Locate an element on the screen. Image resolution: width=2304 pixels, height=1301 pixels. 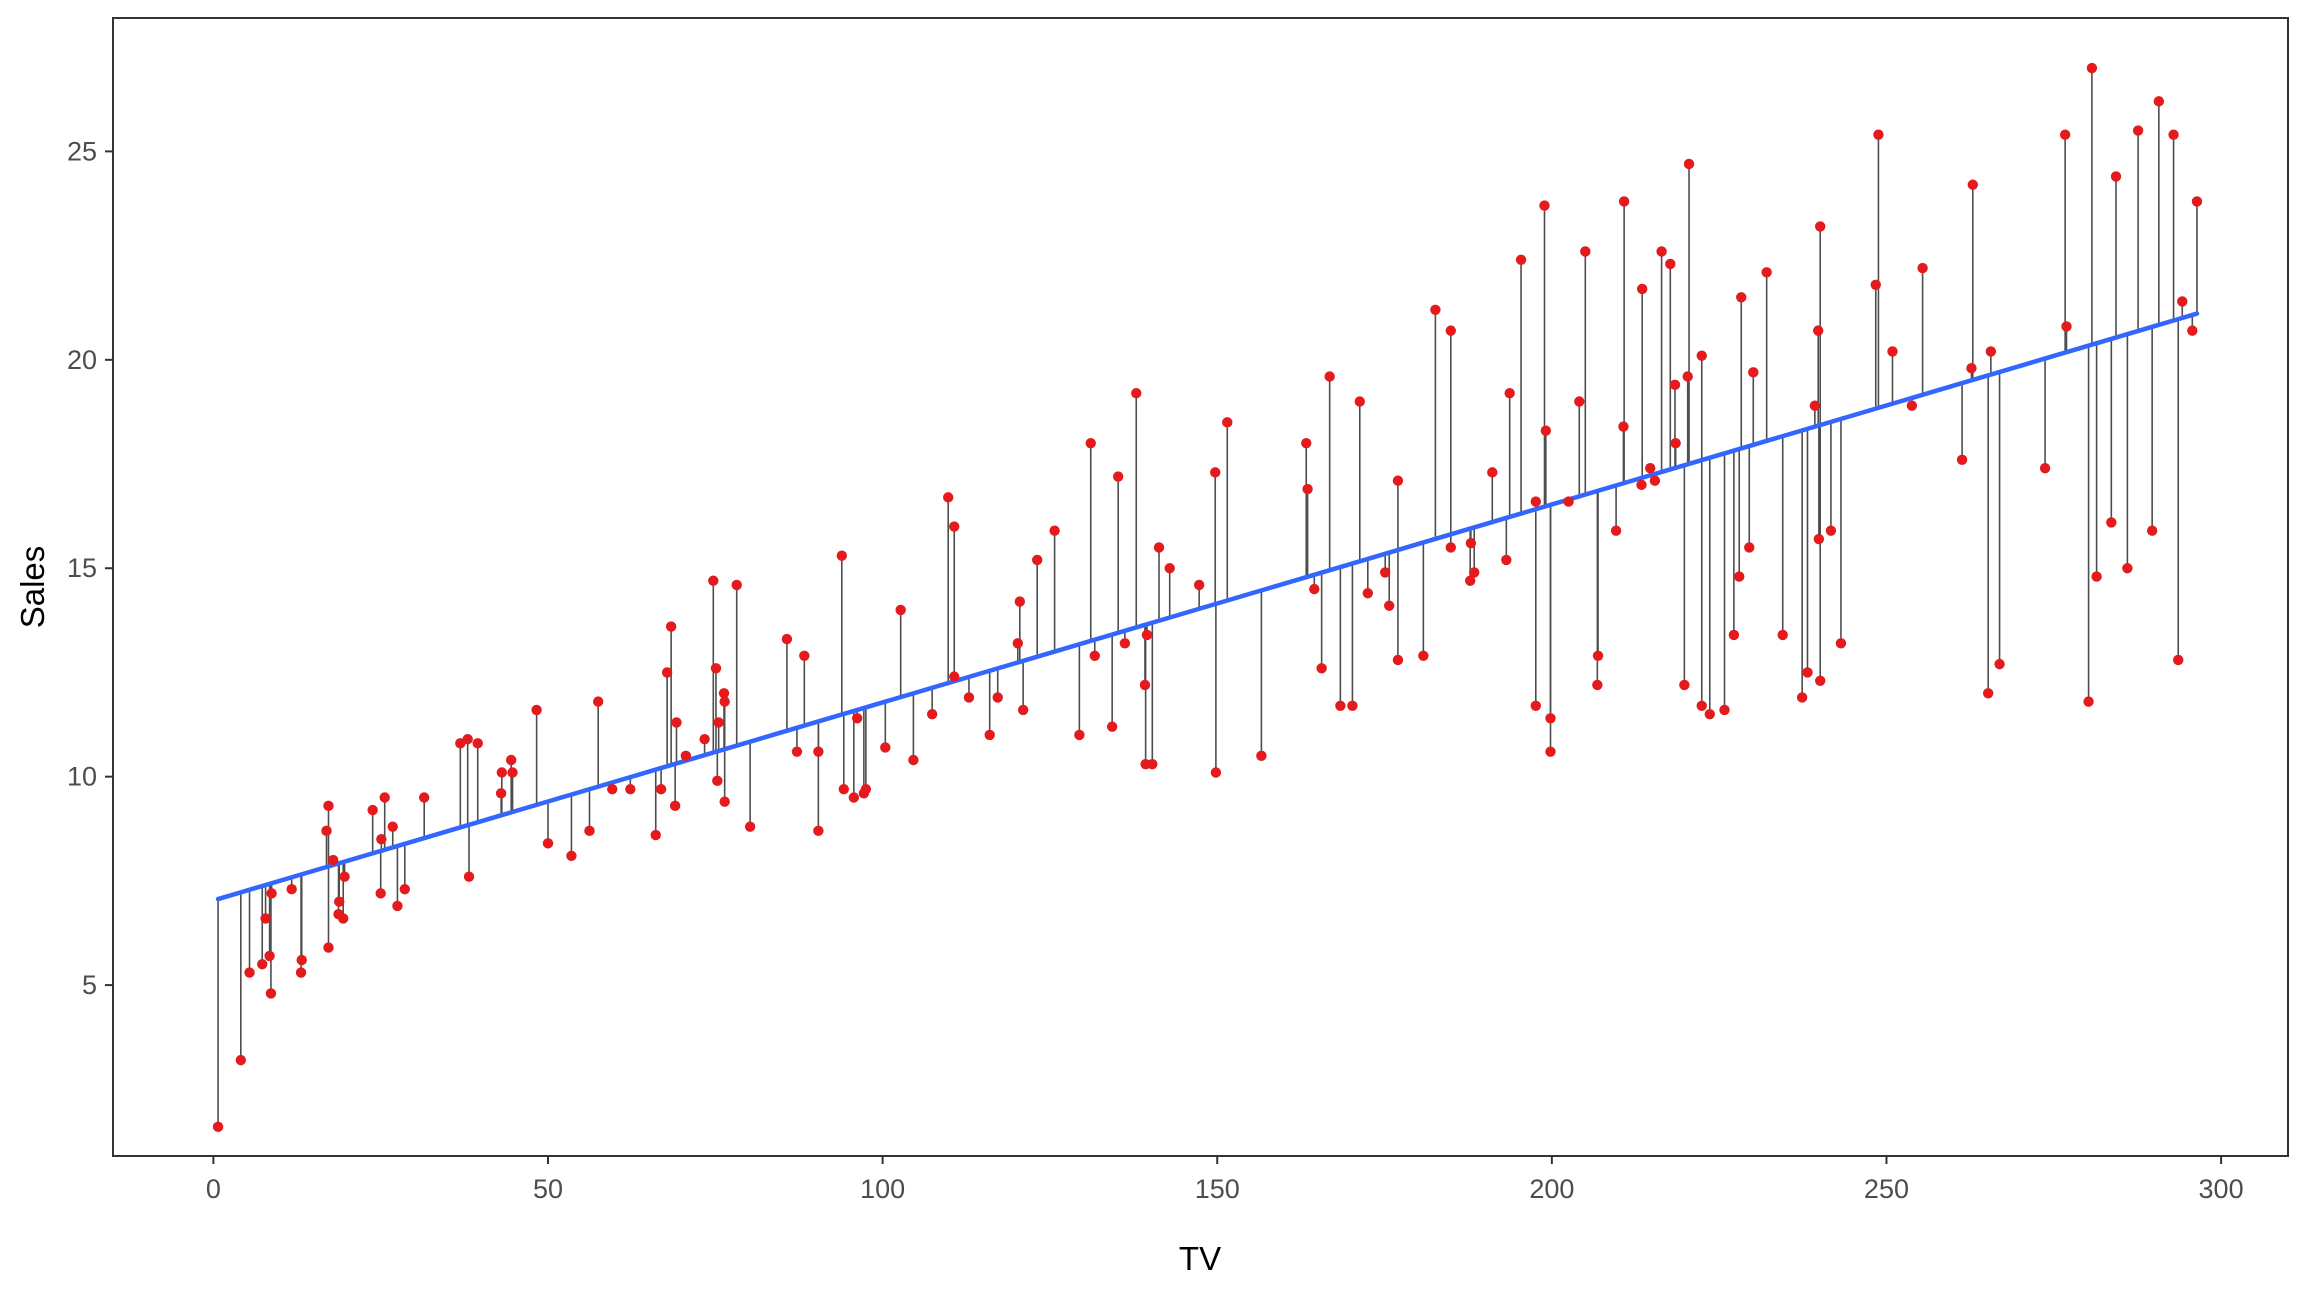
y-axis-title: Sales is located at coordinates (32, 587).